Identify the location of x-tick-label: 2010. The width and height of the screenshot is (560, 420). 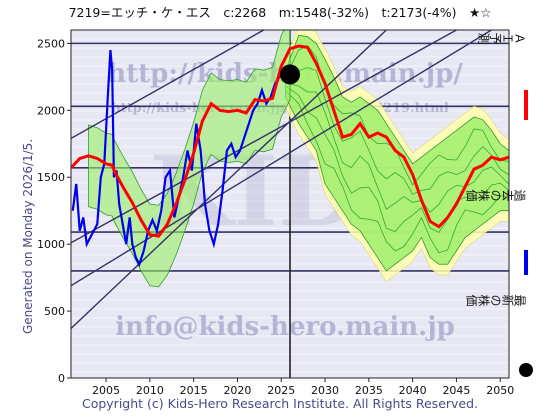
(150, 390).